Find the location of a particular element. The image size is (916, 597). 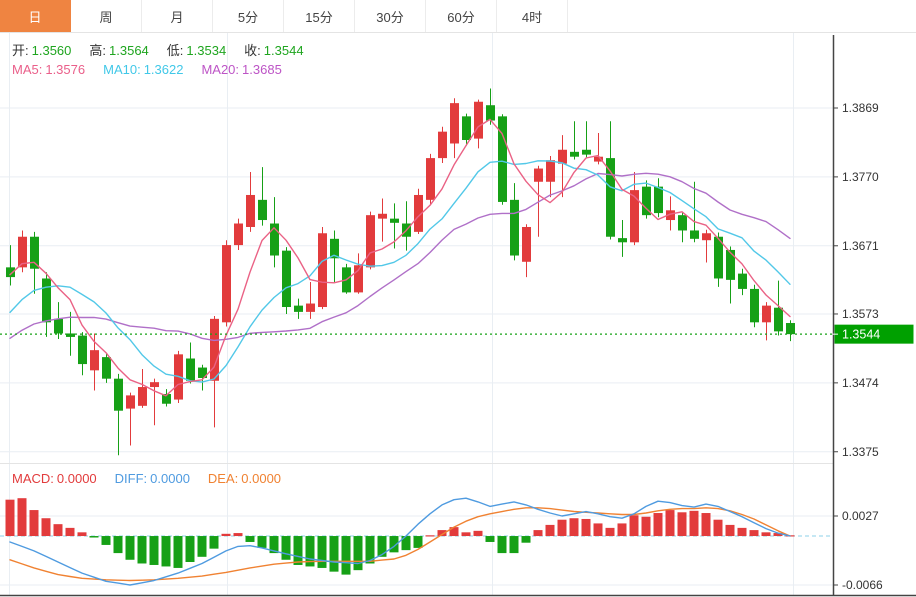

macd-tick-label: 0.0027 is located at coordinates (860, 516).